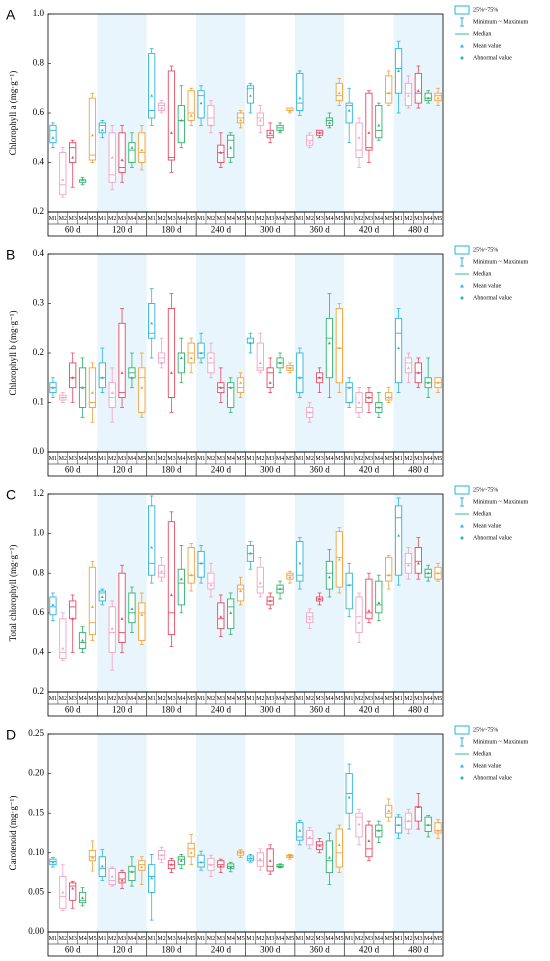 This screenshot has height=961, width=550. I want to click on y-tick-label: 0.2, so click(38, 691).